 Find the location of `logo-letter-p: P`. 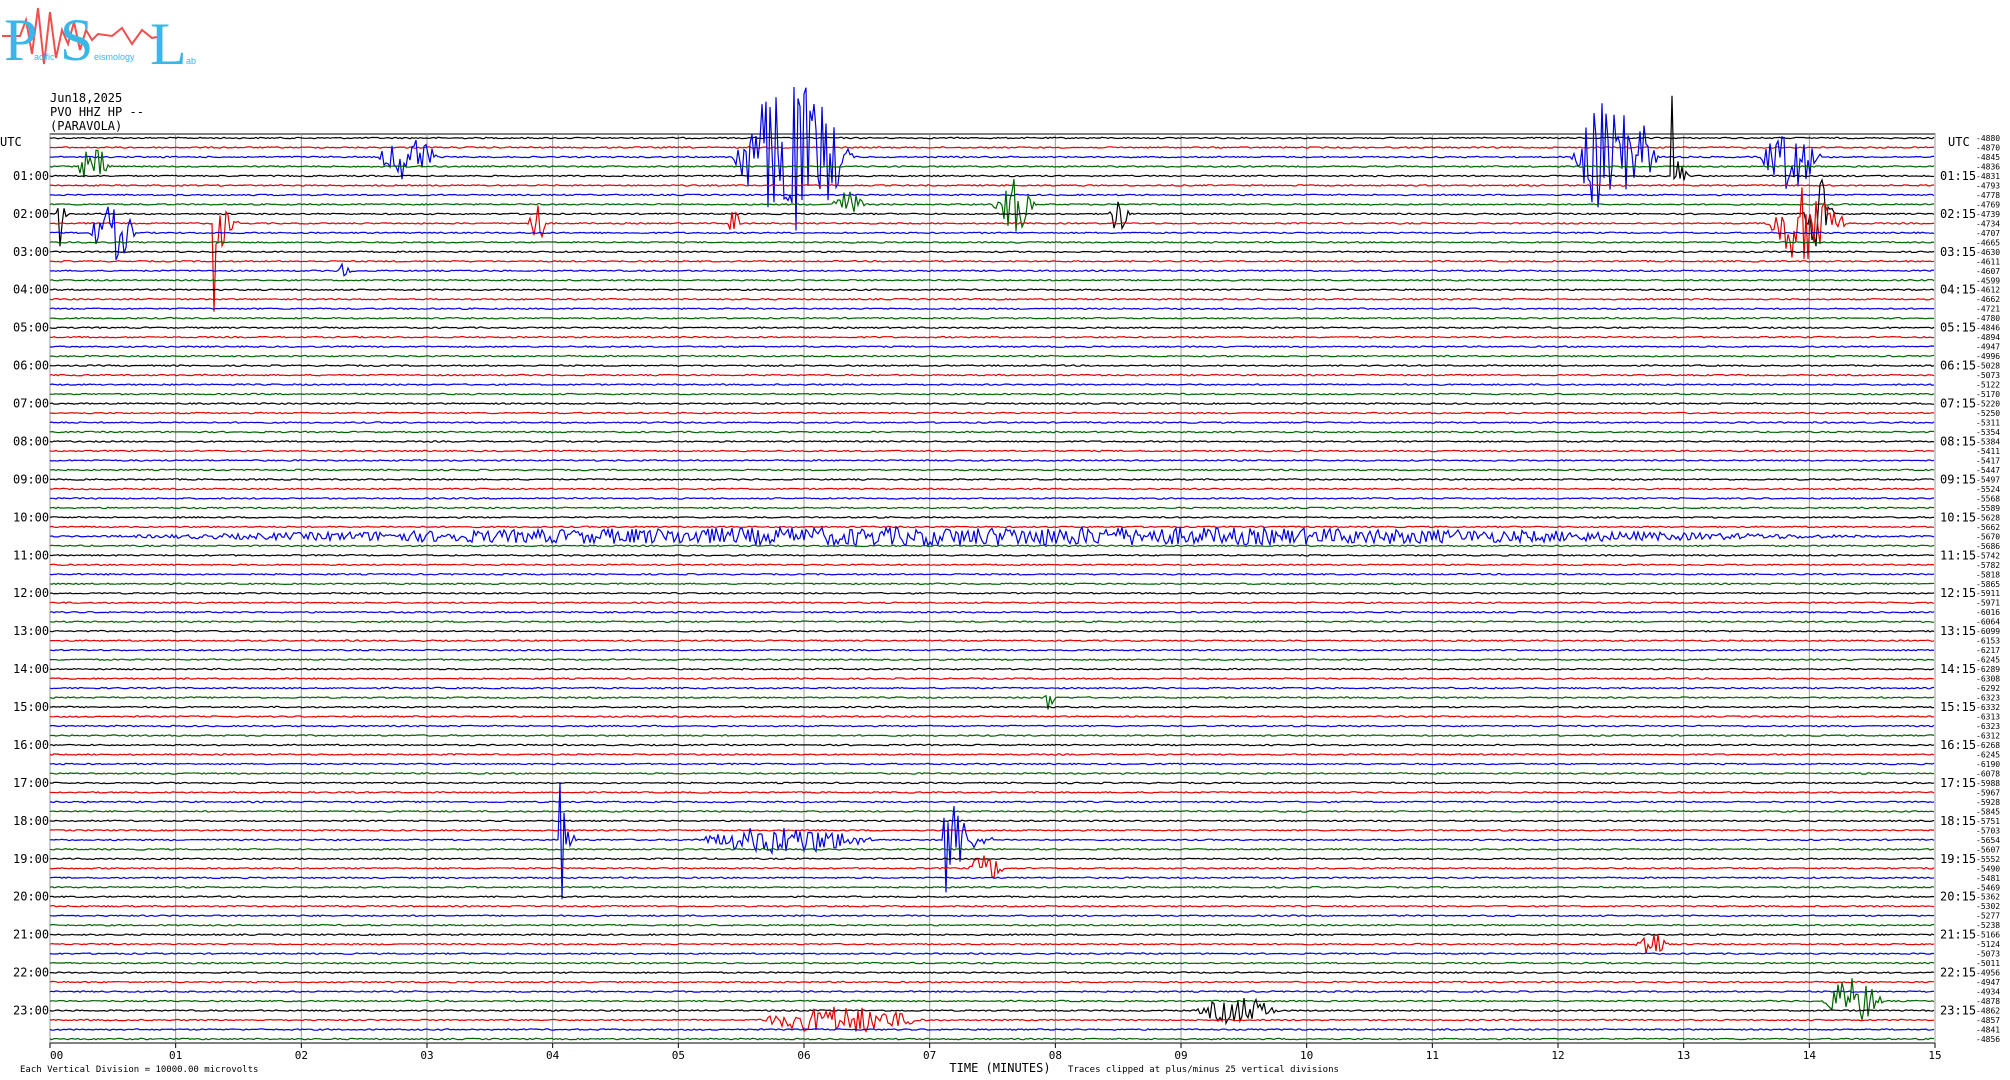

logo-letter-p: P is located at coordinates (20, 40).